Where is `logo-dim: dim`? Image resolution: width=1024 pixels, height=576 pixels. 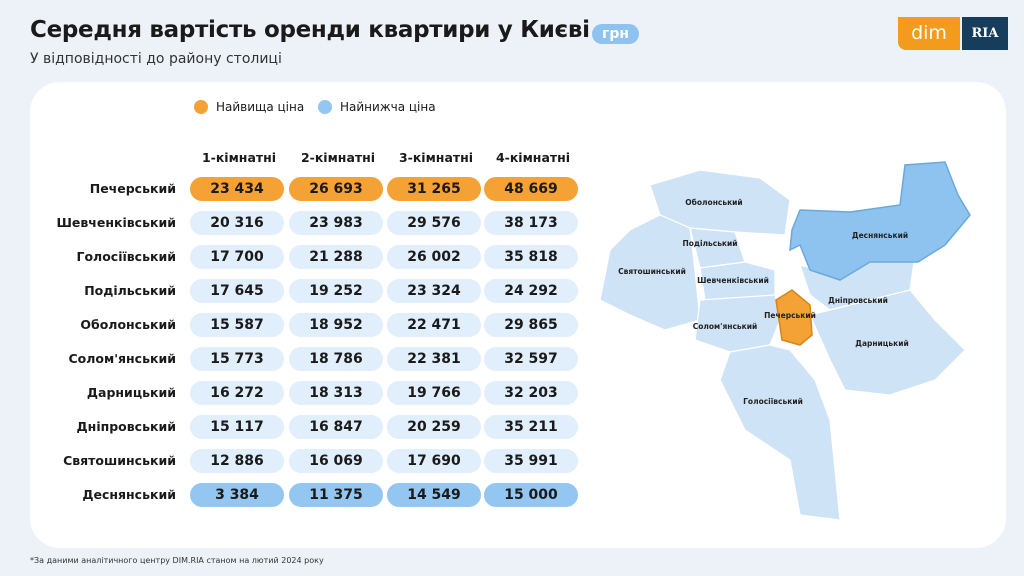 logo-dim: dim is located at coordinates (929, 33).